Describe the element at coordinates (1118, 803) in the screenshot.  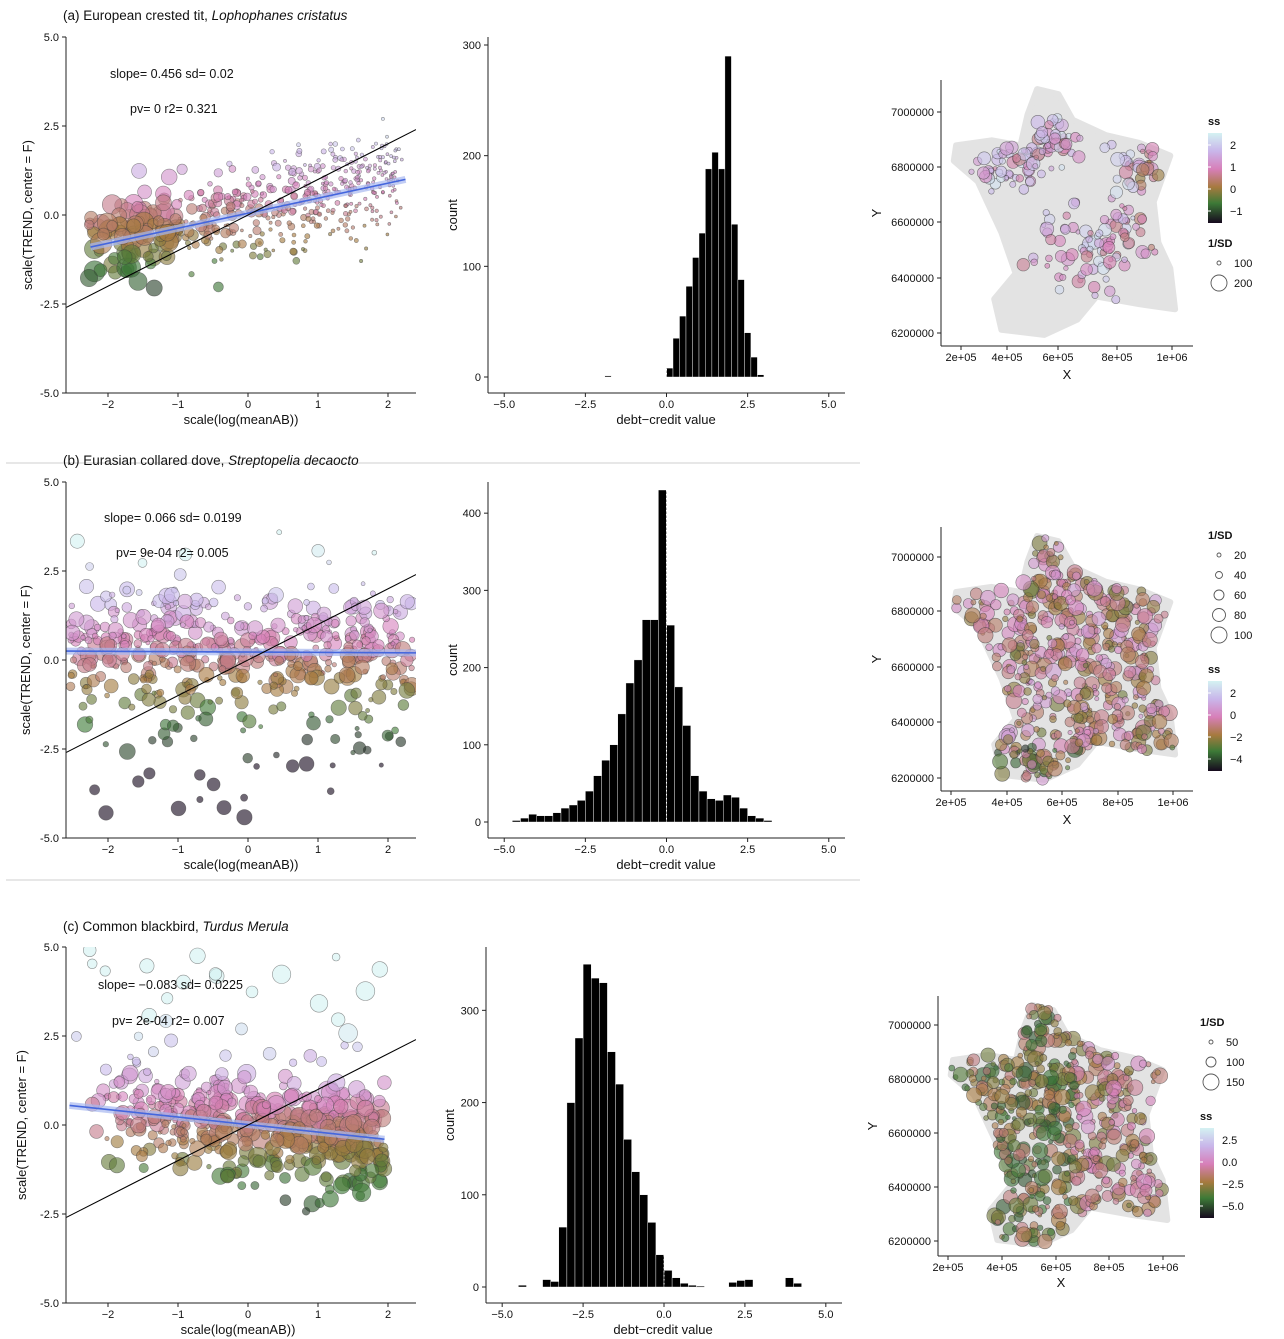
I see `x-tick-label: 8e+05` at that location.